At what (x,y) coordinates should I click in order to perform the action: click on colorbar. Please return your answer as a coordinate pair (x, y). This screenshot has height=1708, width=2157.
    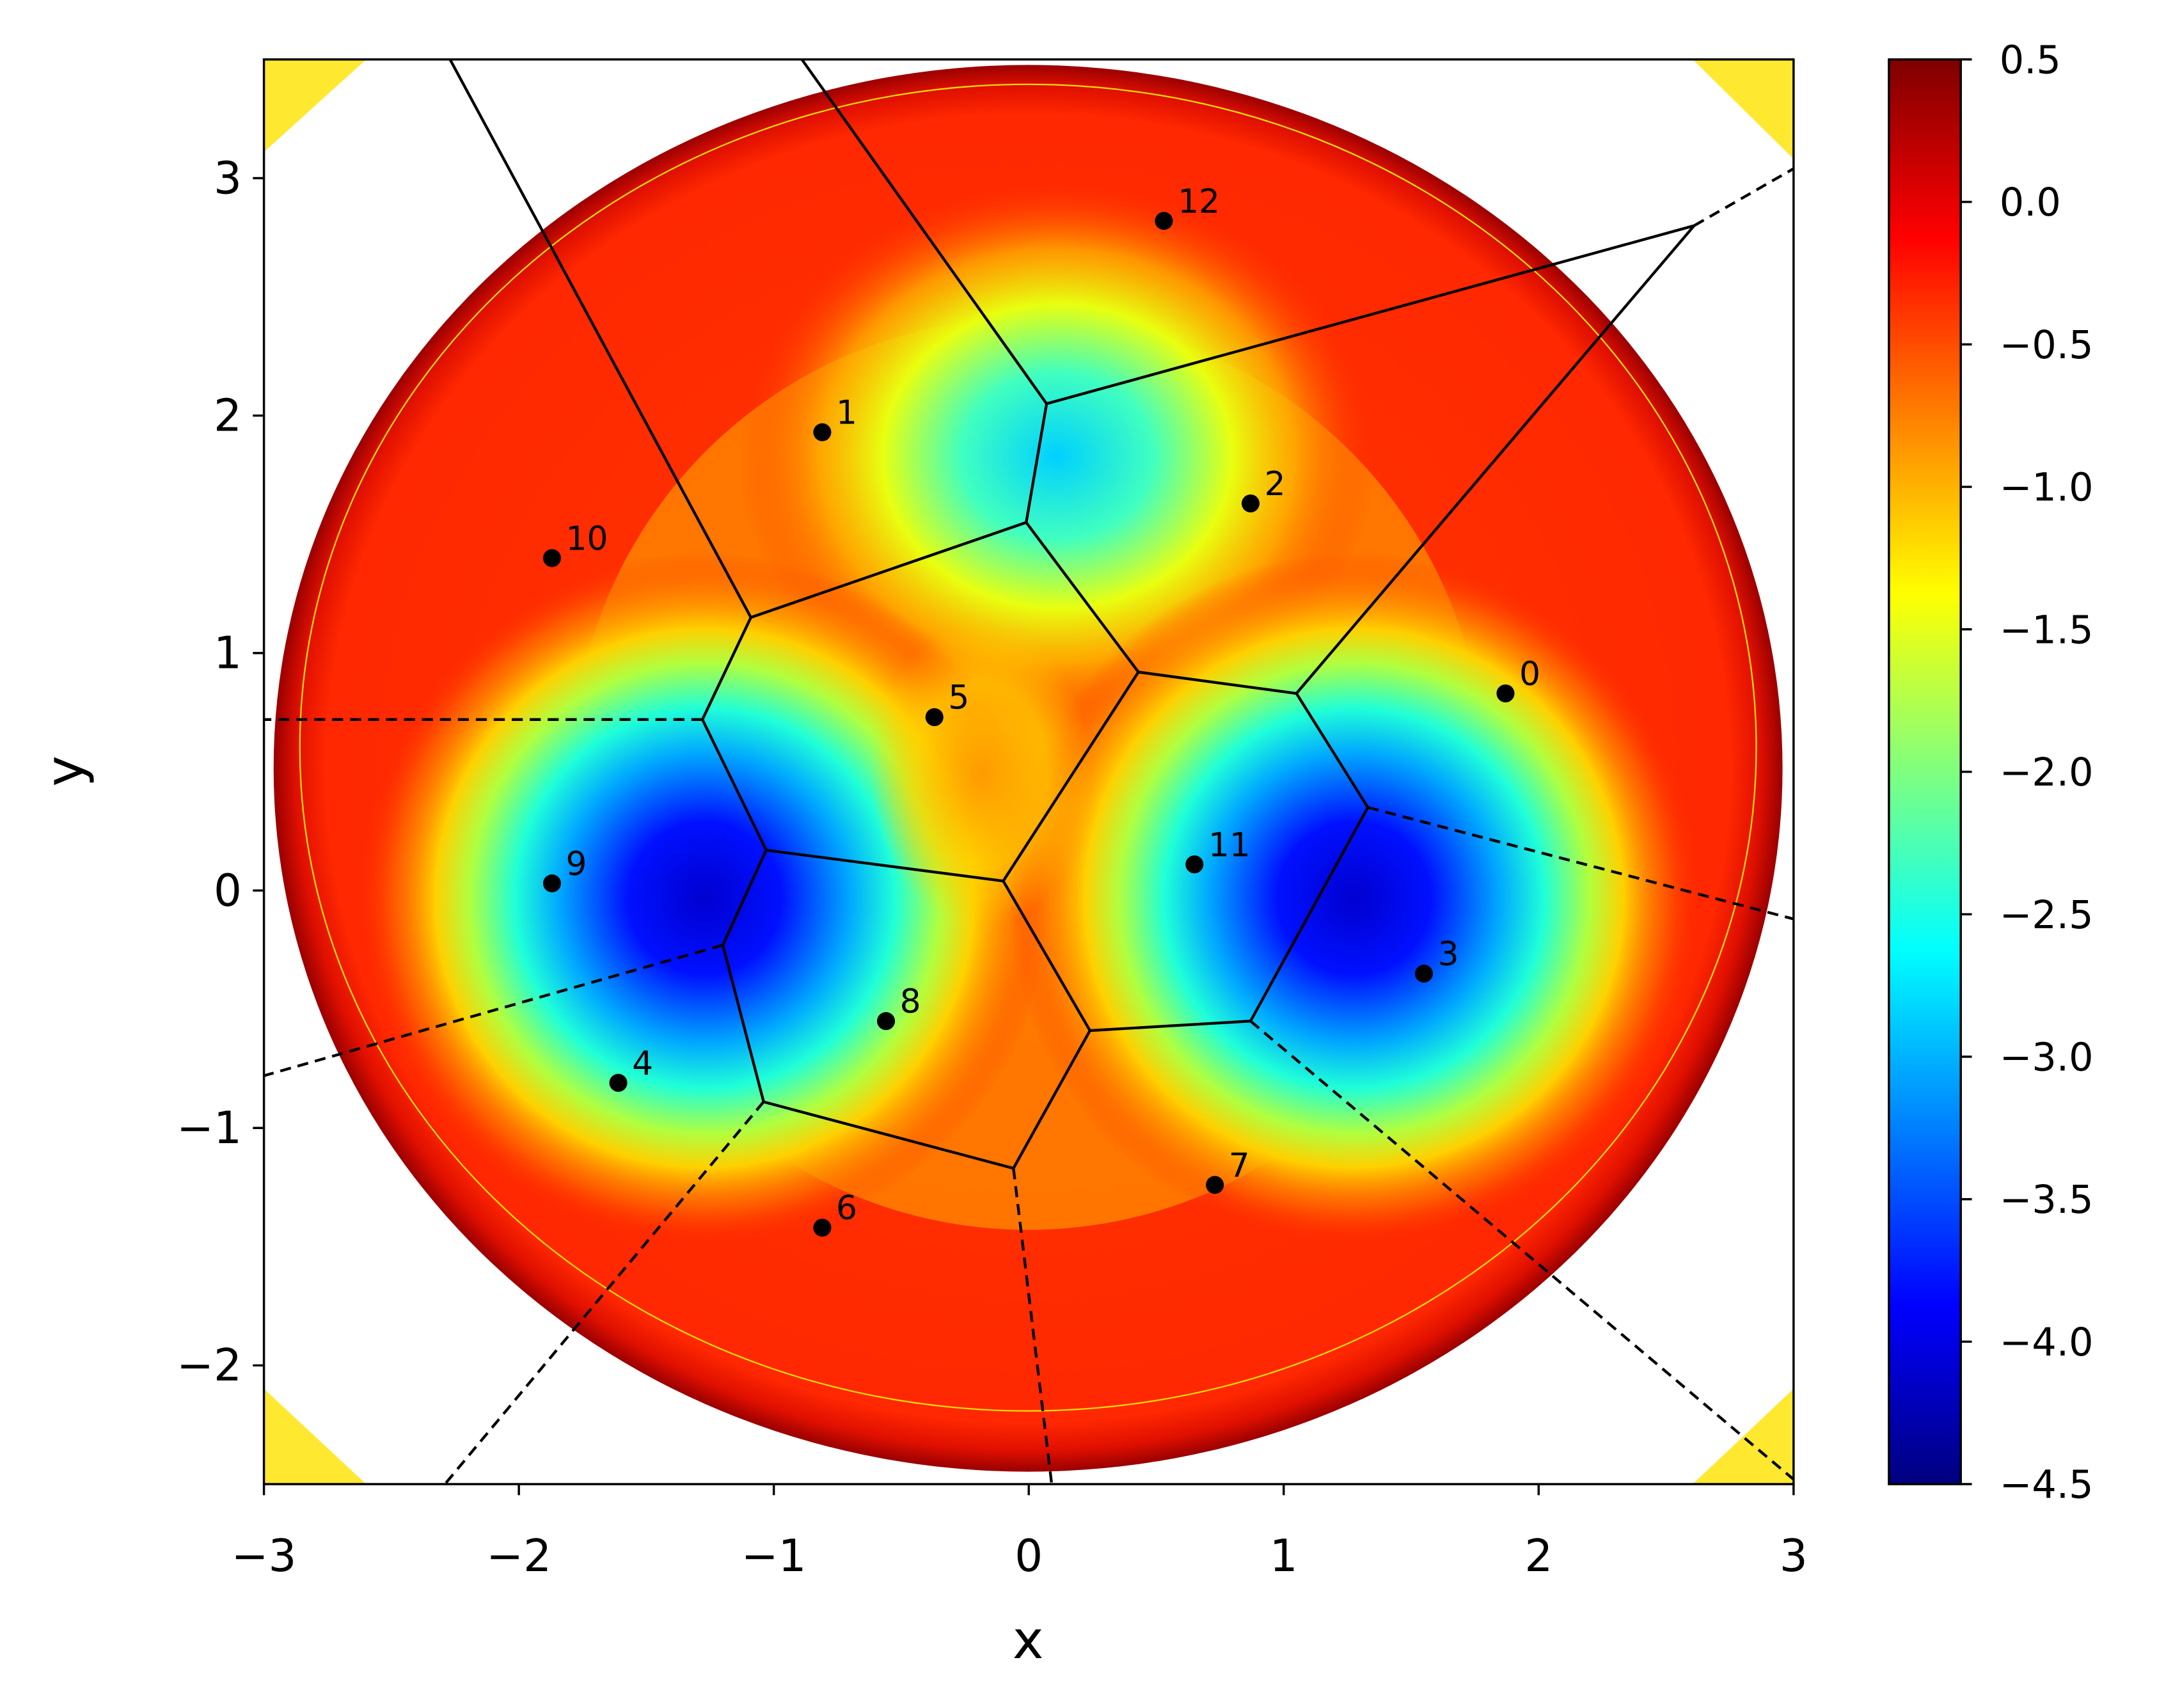
    Looking at the image, I should click on (1925, 772).